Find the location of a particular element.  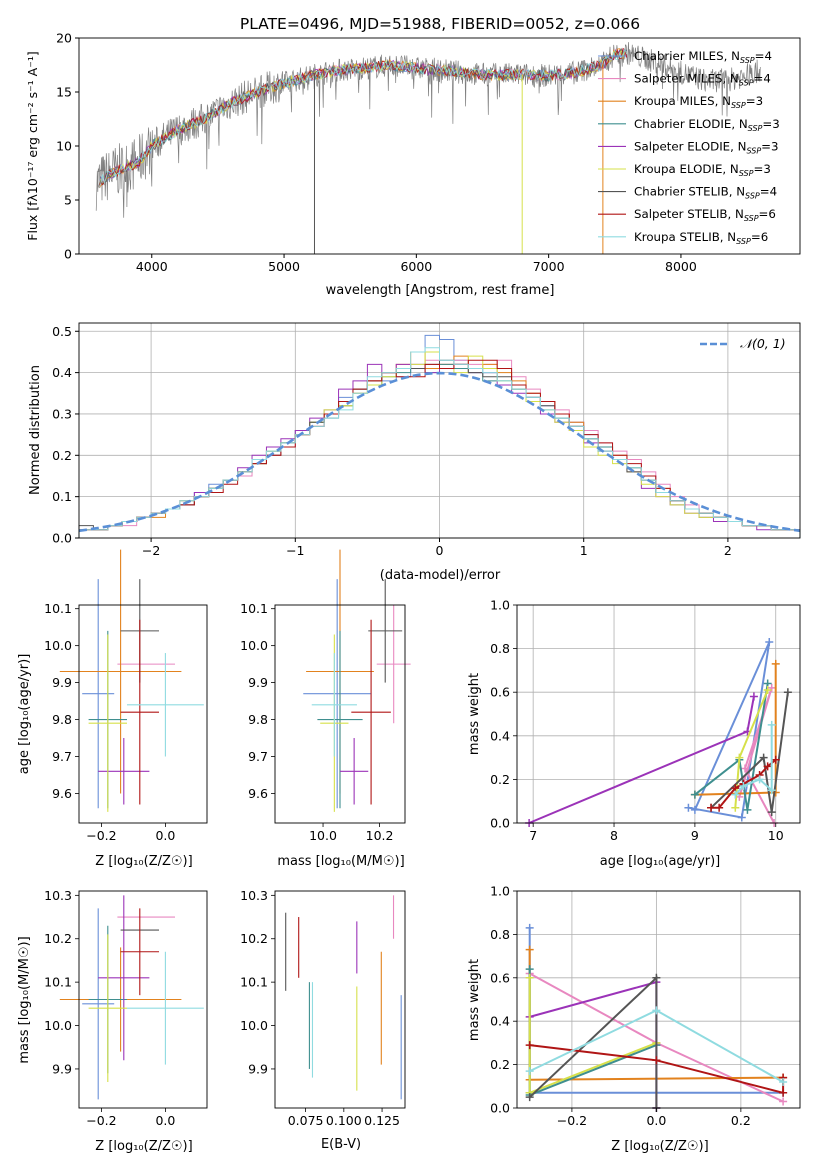

model-spectrum-chabrier-stelib is located at coordinates (362, 117).